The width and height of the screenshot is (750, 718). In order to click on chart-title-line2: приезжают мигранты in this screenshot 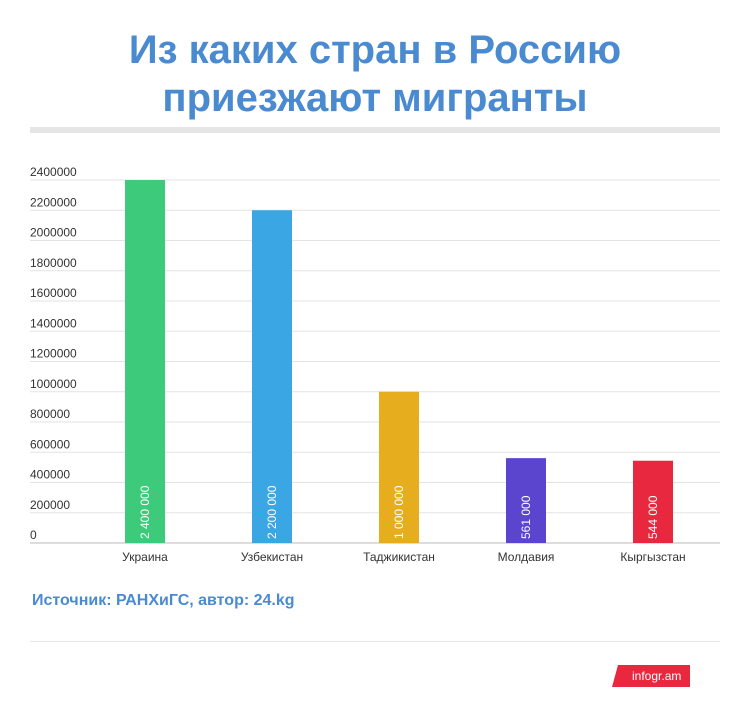, I will do `click(375, 98)`.